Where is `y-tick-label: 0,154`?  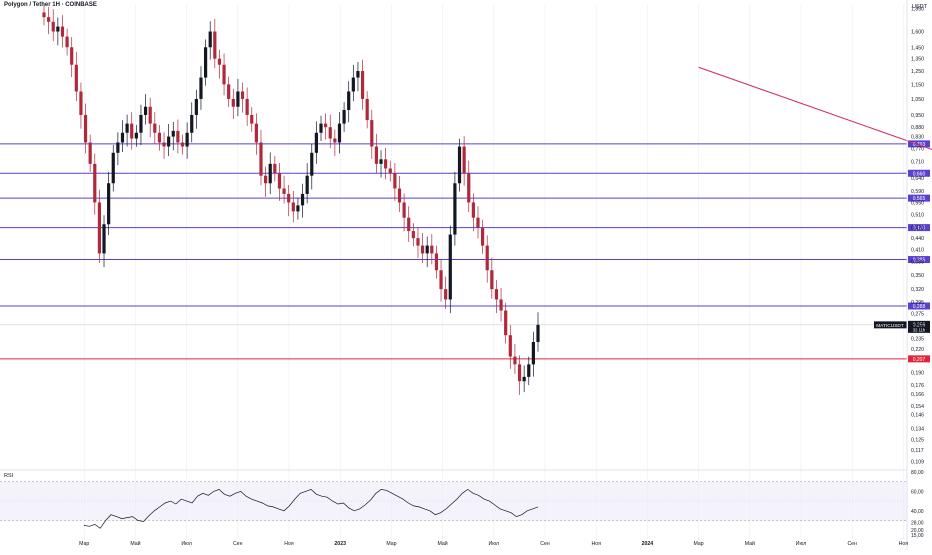 y-tick-label: 0,154 is located at coordinates (917, 407).